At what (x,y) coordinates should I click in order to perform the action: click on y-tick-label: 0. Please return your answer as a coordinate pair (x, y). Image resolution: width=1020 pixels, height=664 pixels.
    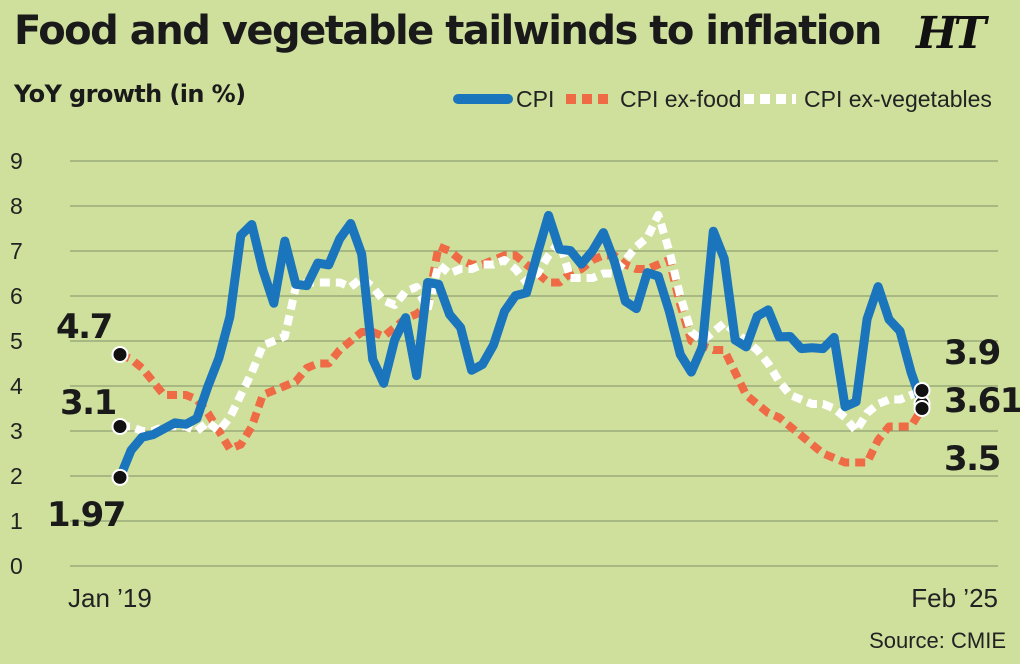
    Looking at the image, I should click on (16, 566).